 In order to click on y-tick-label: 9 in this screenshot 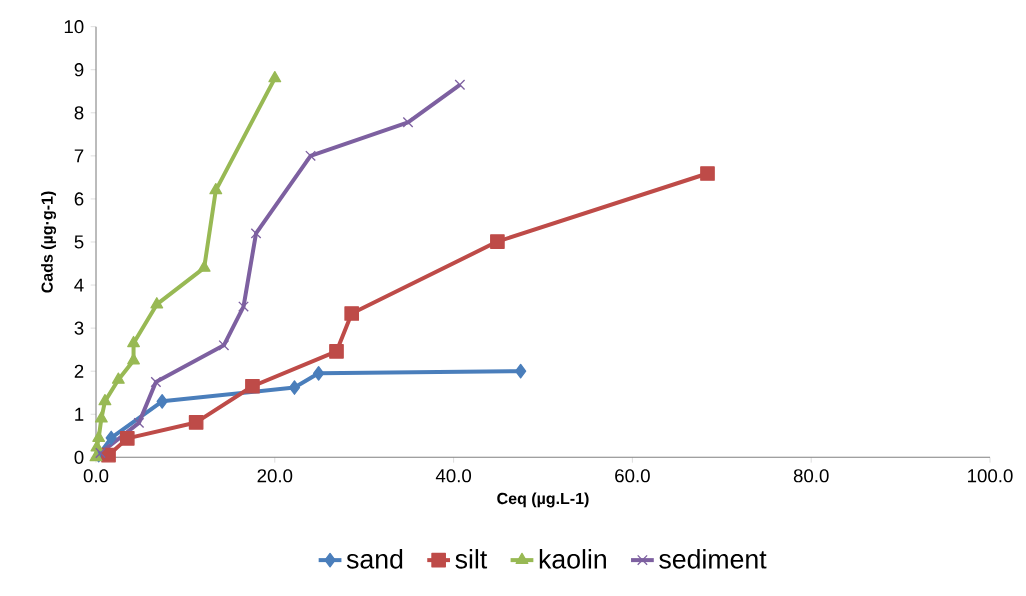, I will do `click(79, 70)`.